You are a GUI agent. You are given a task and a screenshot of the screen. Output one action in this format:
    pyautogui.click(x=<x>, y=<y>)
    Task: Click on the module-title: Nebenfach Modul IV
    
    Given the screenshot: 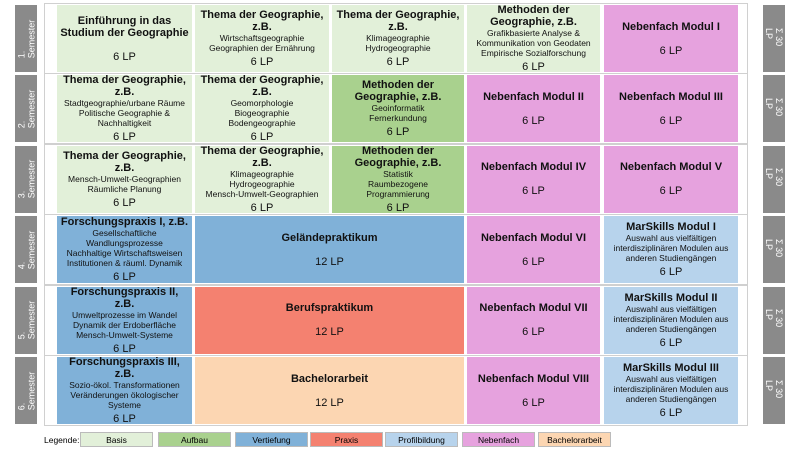 What is the action you would take?
    pyautogui.click(x=533, y=167)
    